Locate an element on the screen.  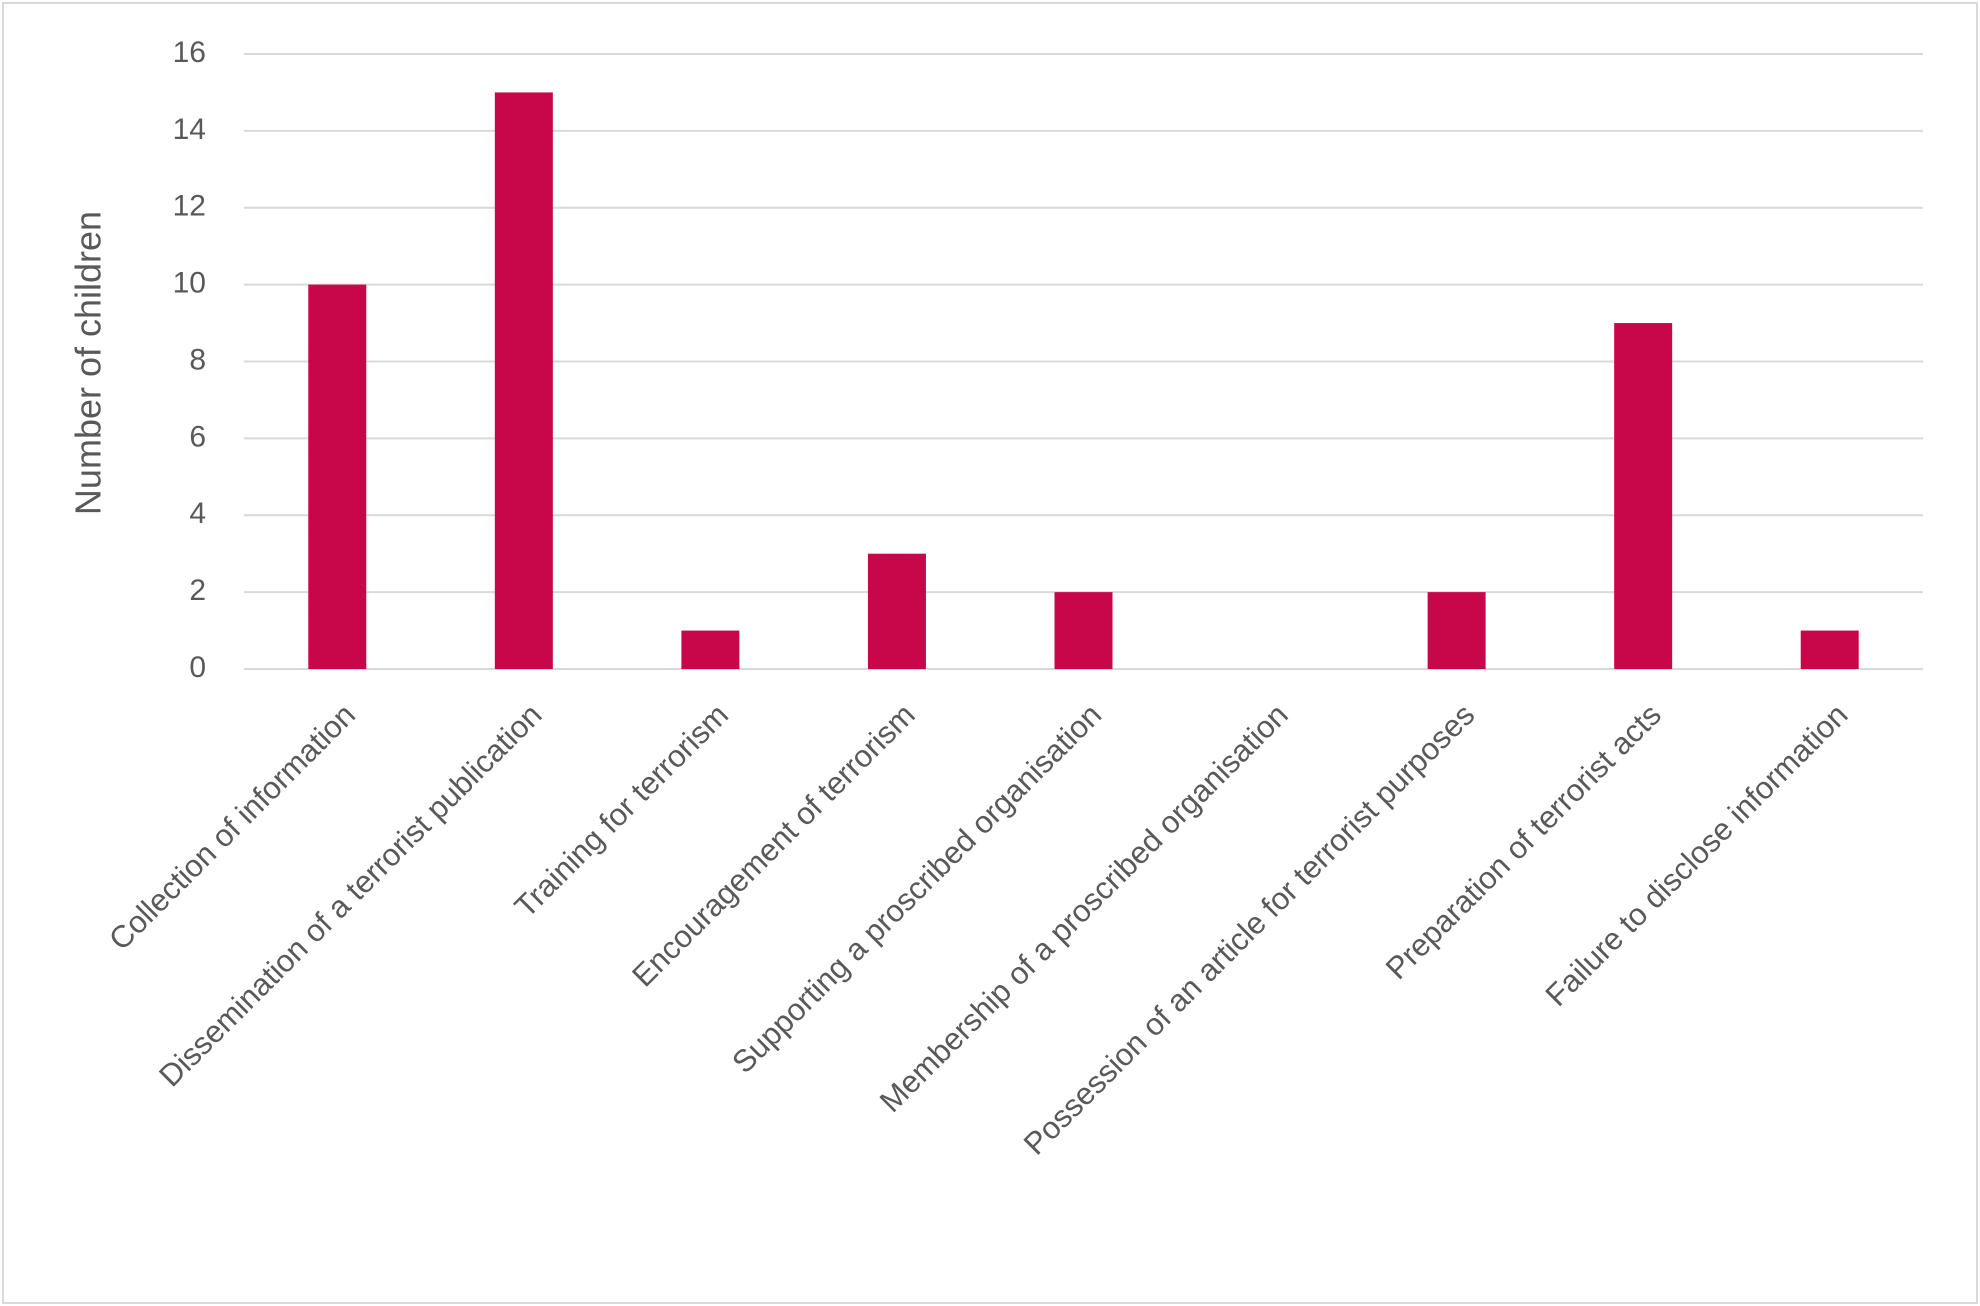
y-tick-label: 8 is located at coordinates (197, 359).